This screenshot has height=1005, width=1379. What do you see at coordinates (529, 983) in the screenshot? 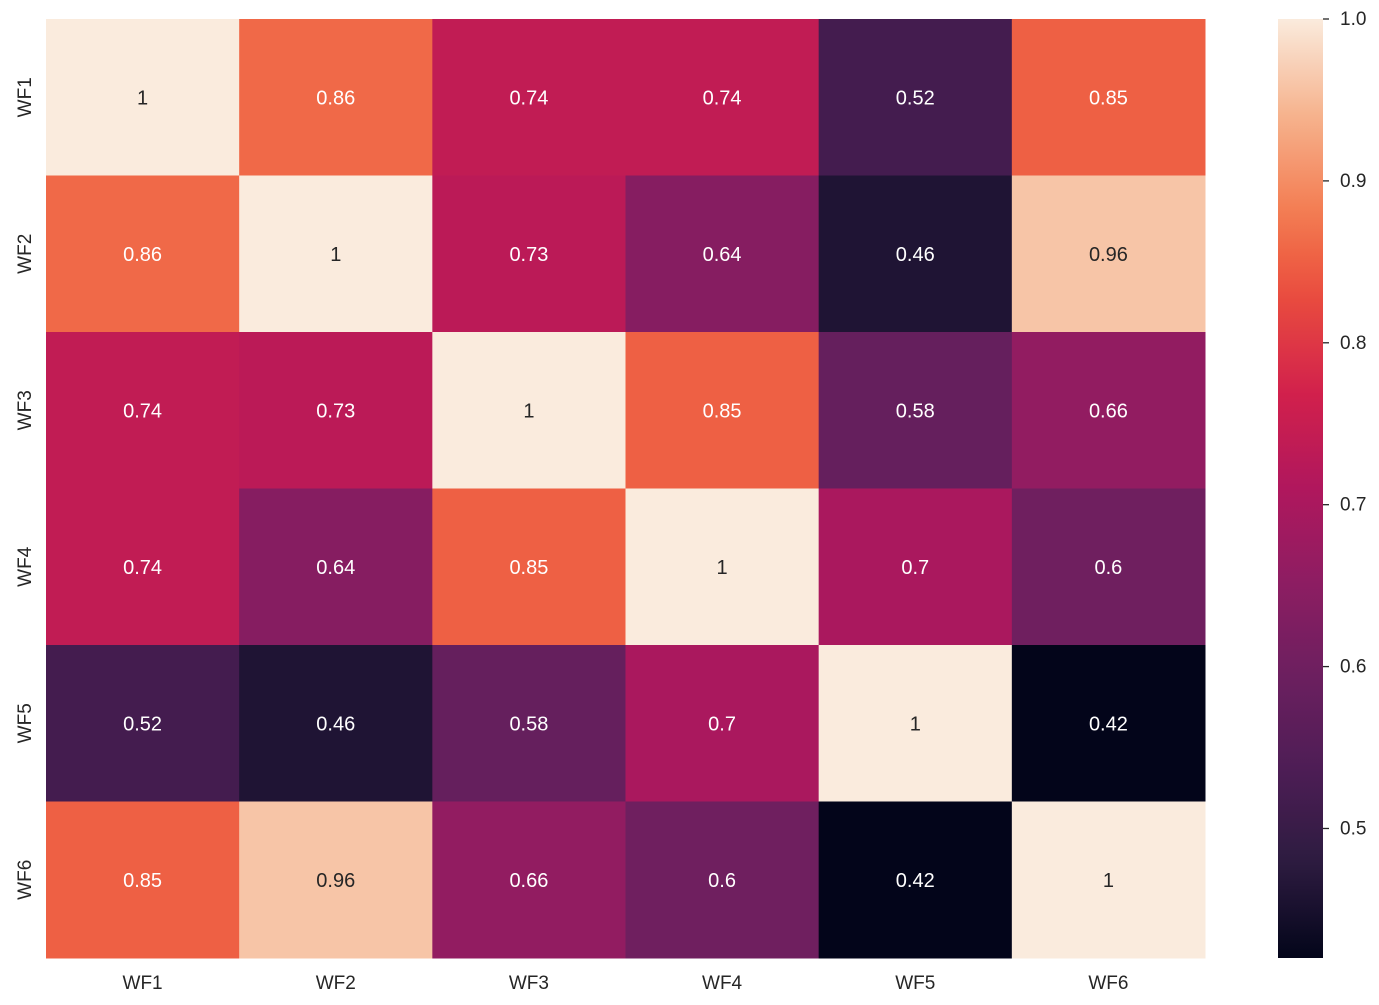
I see `x-tick-label-WF3: WF3` at bounding box center [529, 983].